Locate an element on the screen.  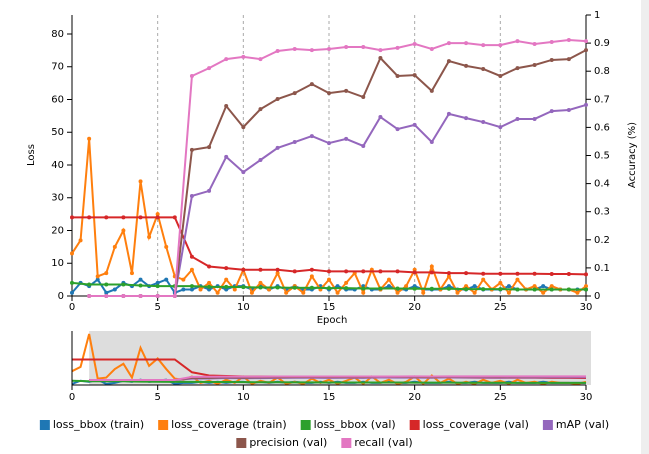
overview-x-tick-label: 30 is located at coordinates (586, 397).